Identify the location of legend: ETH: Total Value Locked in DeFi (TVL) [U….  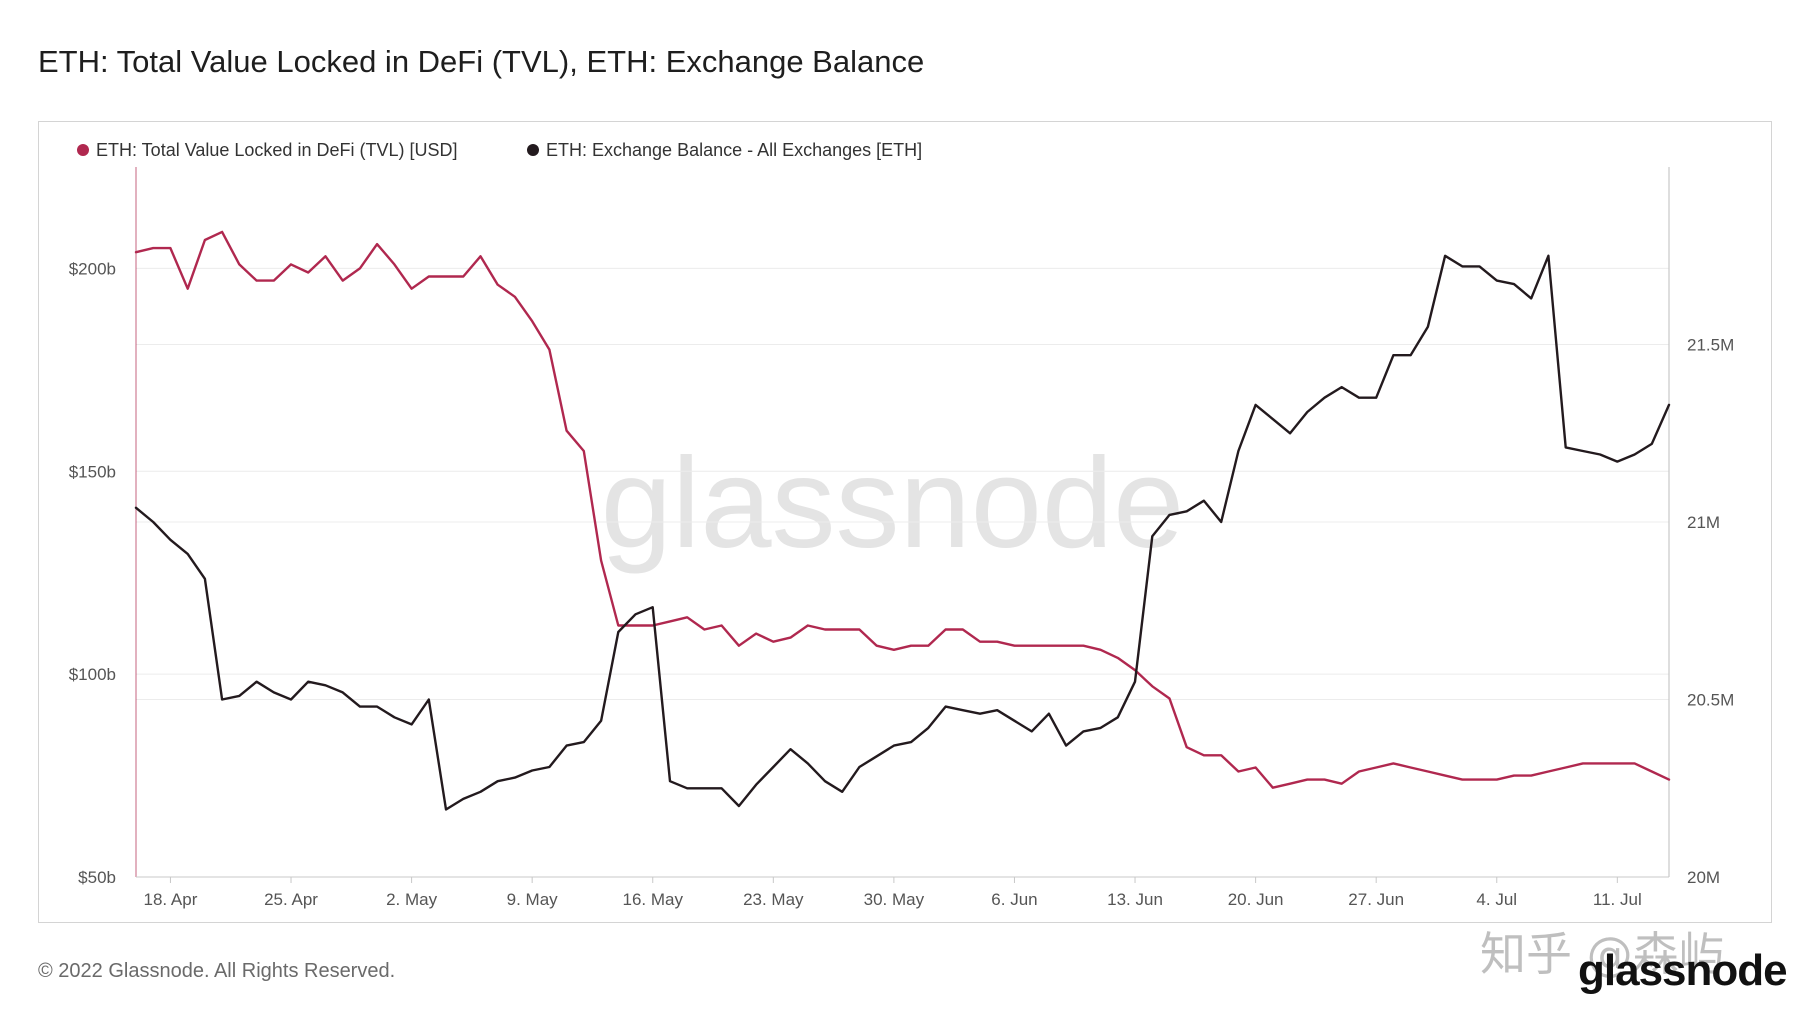
(499, 150).